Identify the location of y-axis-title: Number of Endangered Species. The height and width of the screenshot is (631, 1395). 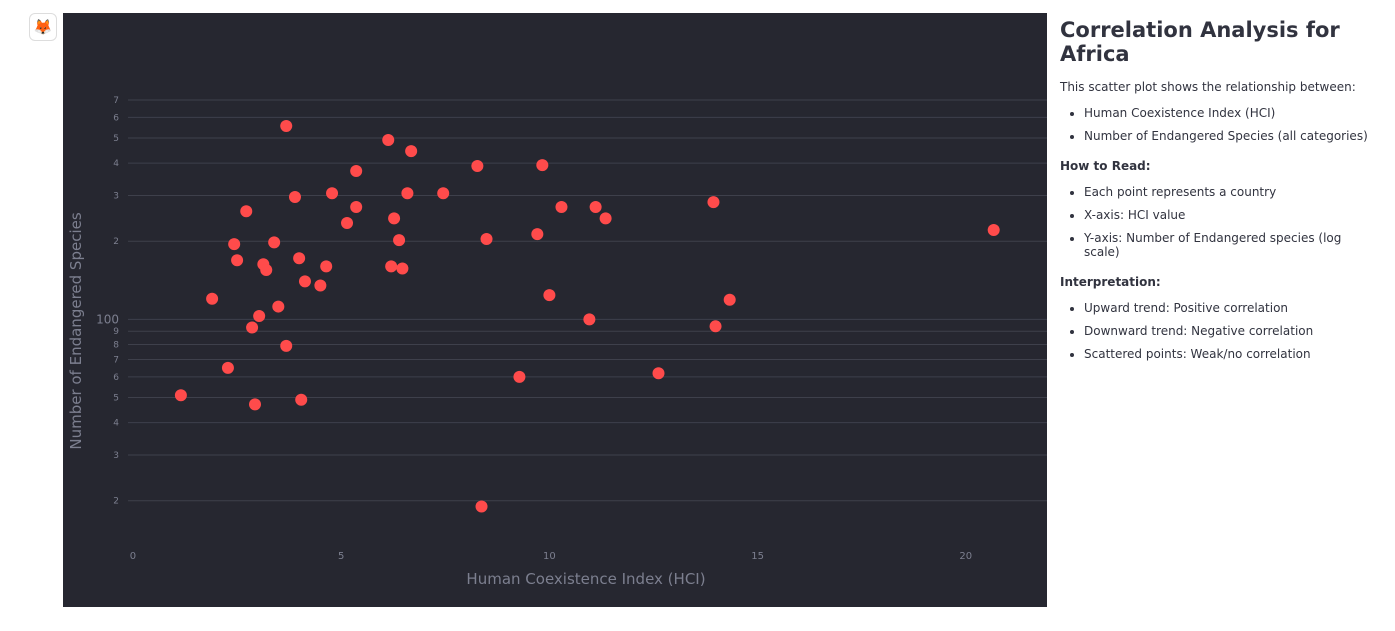
(76, 330).